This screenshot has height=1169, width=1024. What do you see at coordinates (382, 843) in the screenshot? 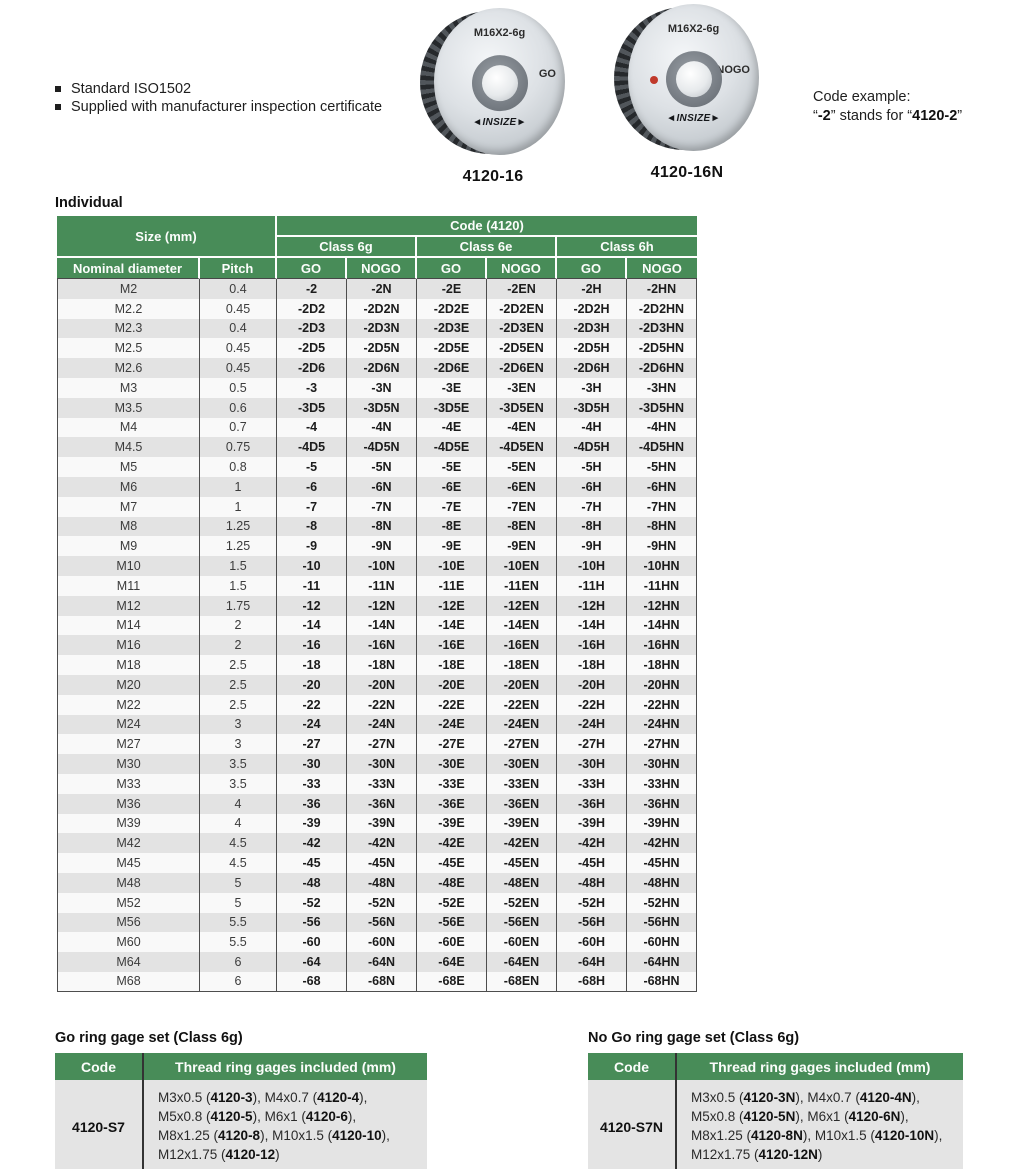
I see `cell-code: -42N` at bounding box center [382, 843].